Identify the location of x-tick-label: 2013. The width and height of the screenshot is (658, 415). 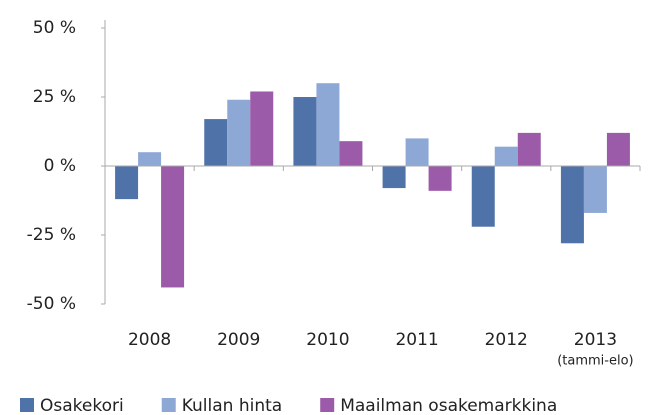
(595, 340).